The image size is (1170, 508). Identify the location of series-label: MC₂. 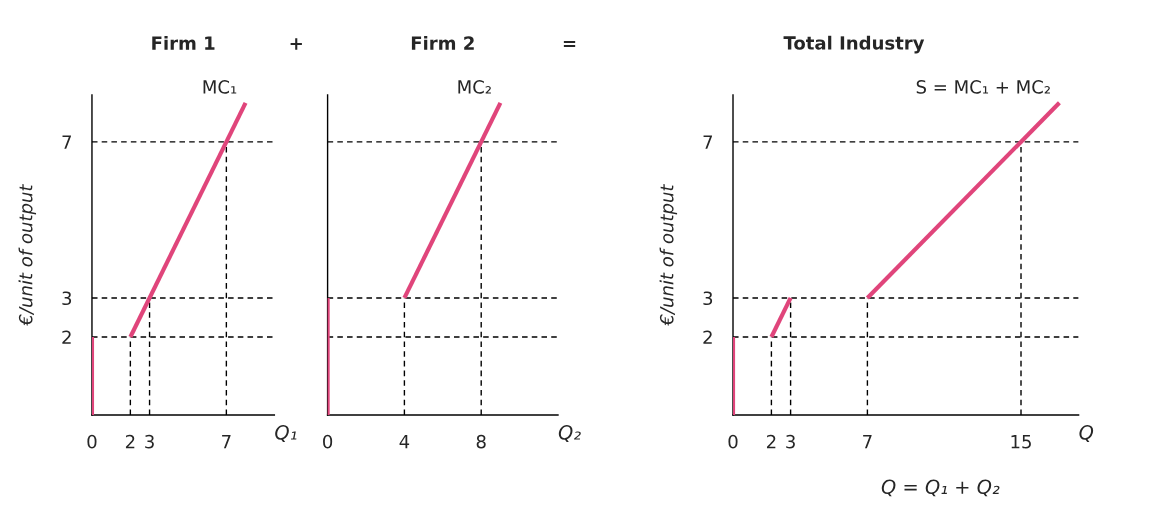
(474, 87).